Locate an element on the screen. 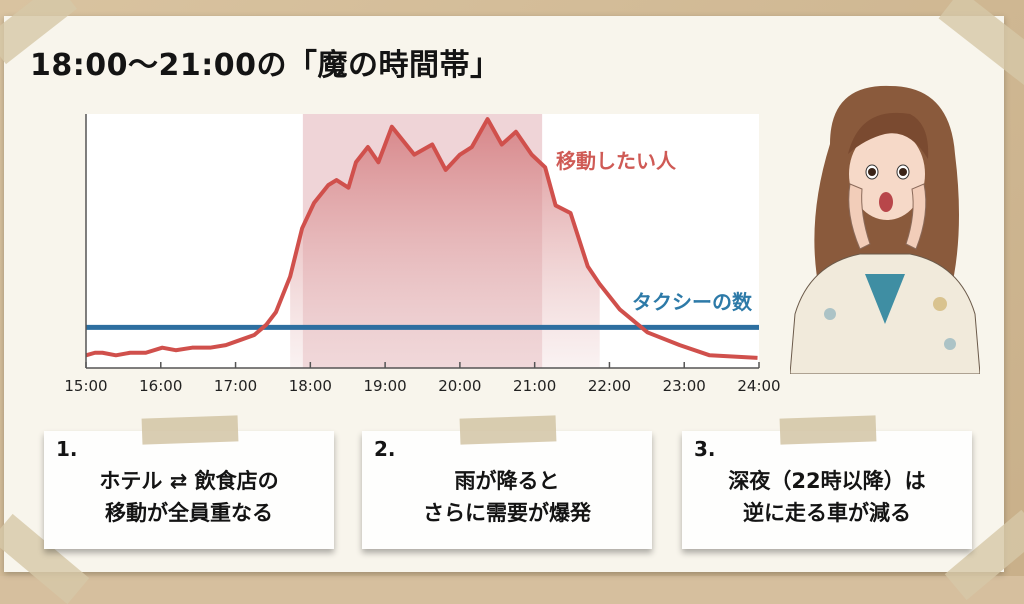 This screenshot has height=604, width=1024. point-card-3: 3. 深夜（22時以降）は 逆に走る車が減る is located at coordinates (827, 482).